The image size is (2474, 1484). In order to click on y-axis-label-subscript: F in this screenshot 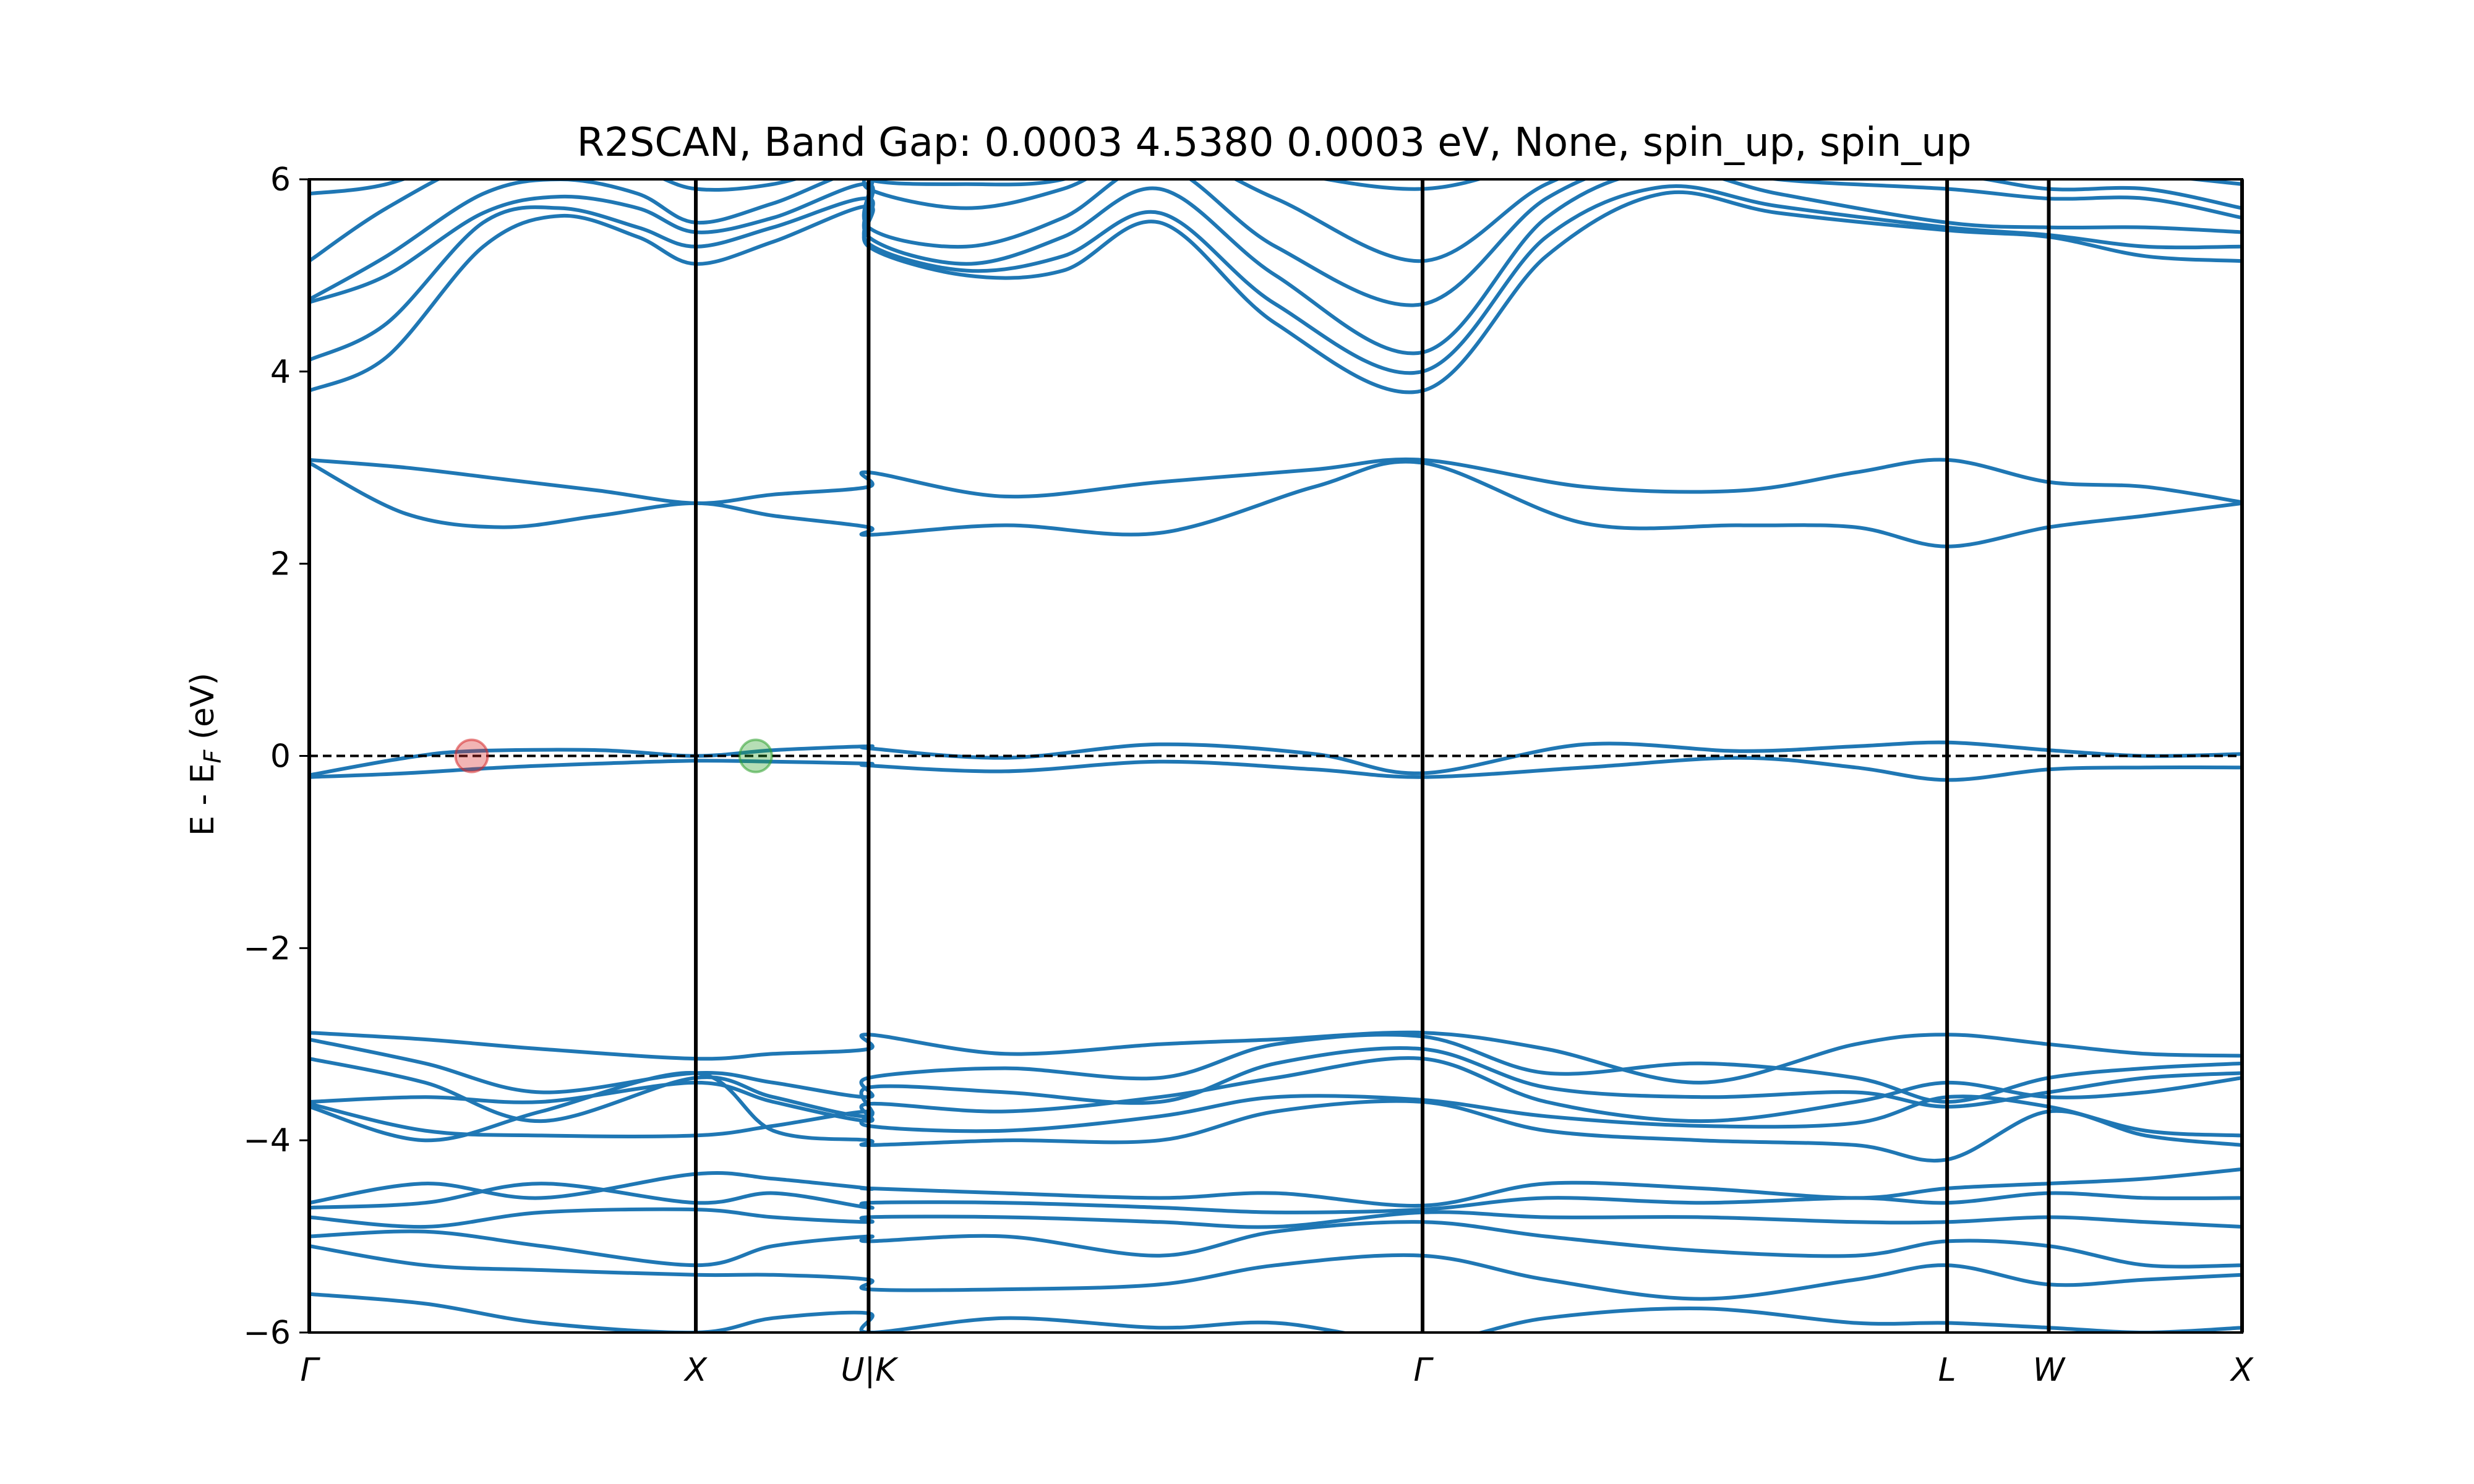, I will do `click(213, 756)`.